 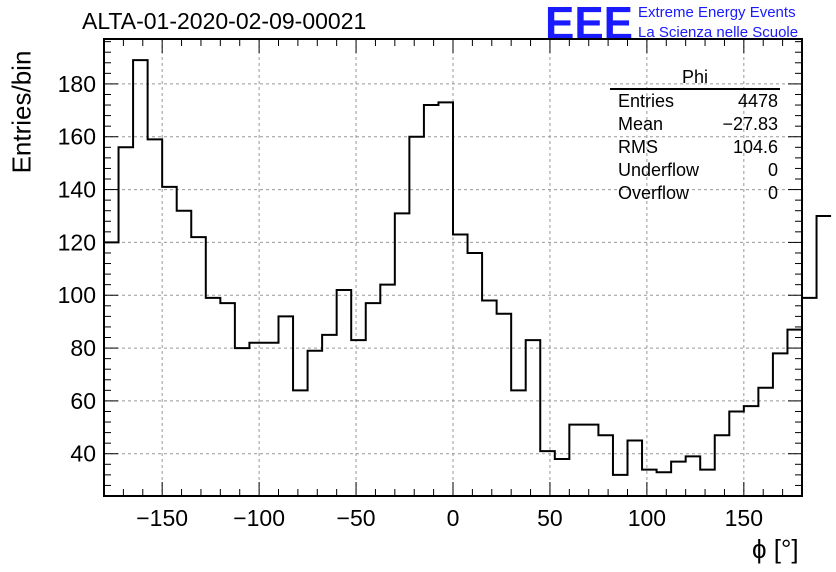 What do you see at coordinates (550, 518) in the screenshot?
I see `x-tick-label: 50` at bounding box center [550, 518].